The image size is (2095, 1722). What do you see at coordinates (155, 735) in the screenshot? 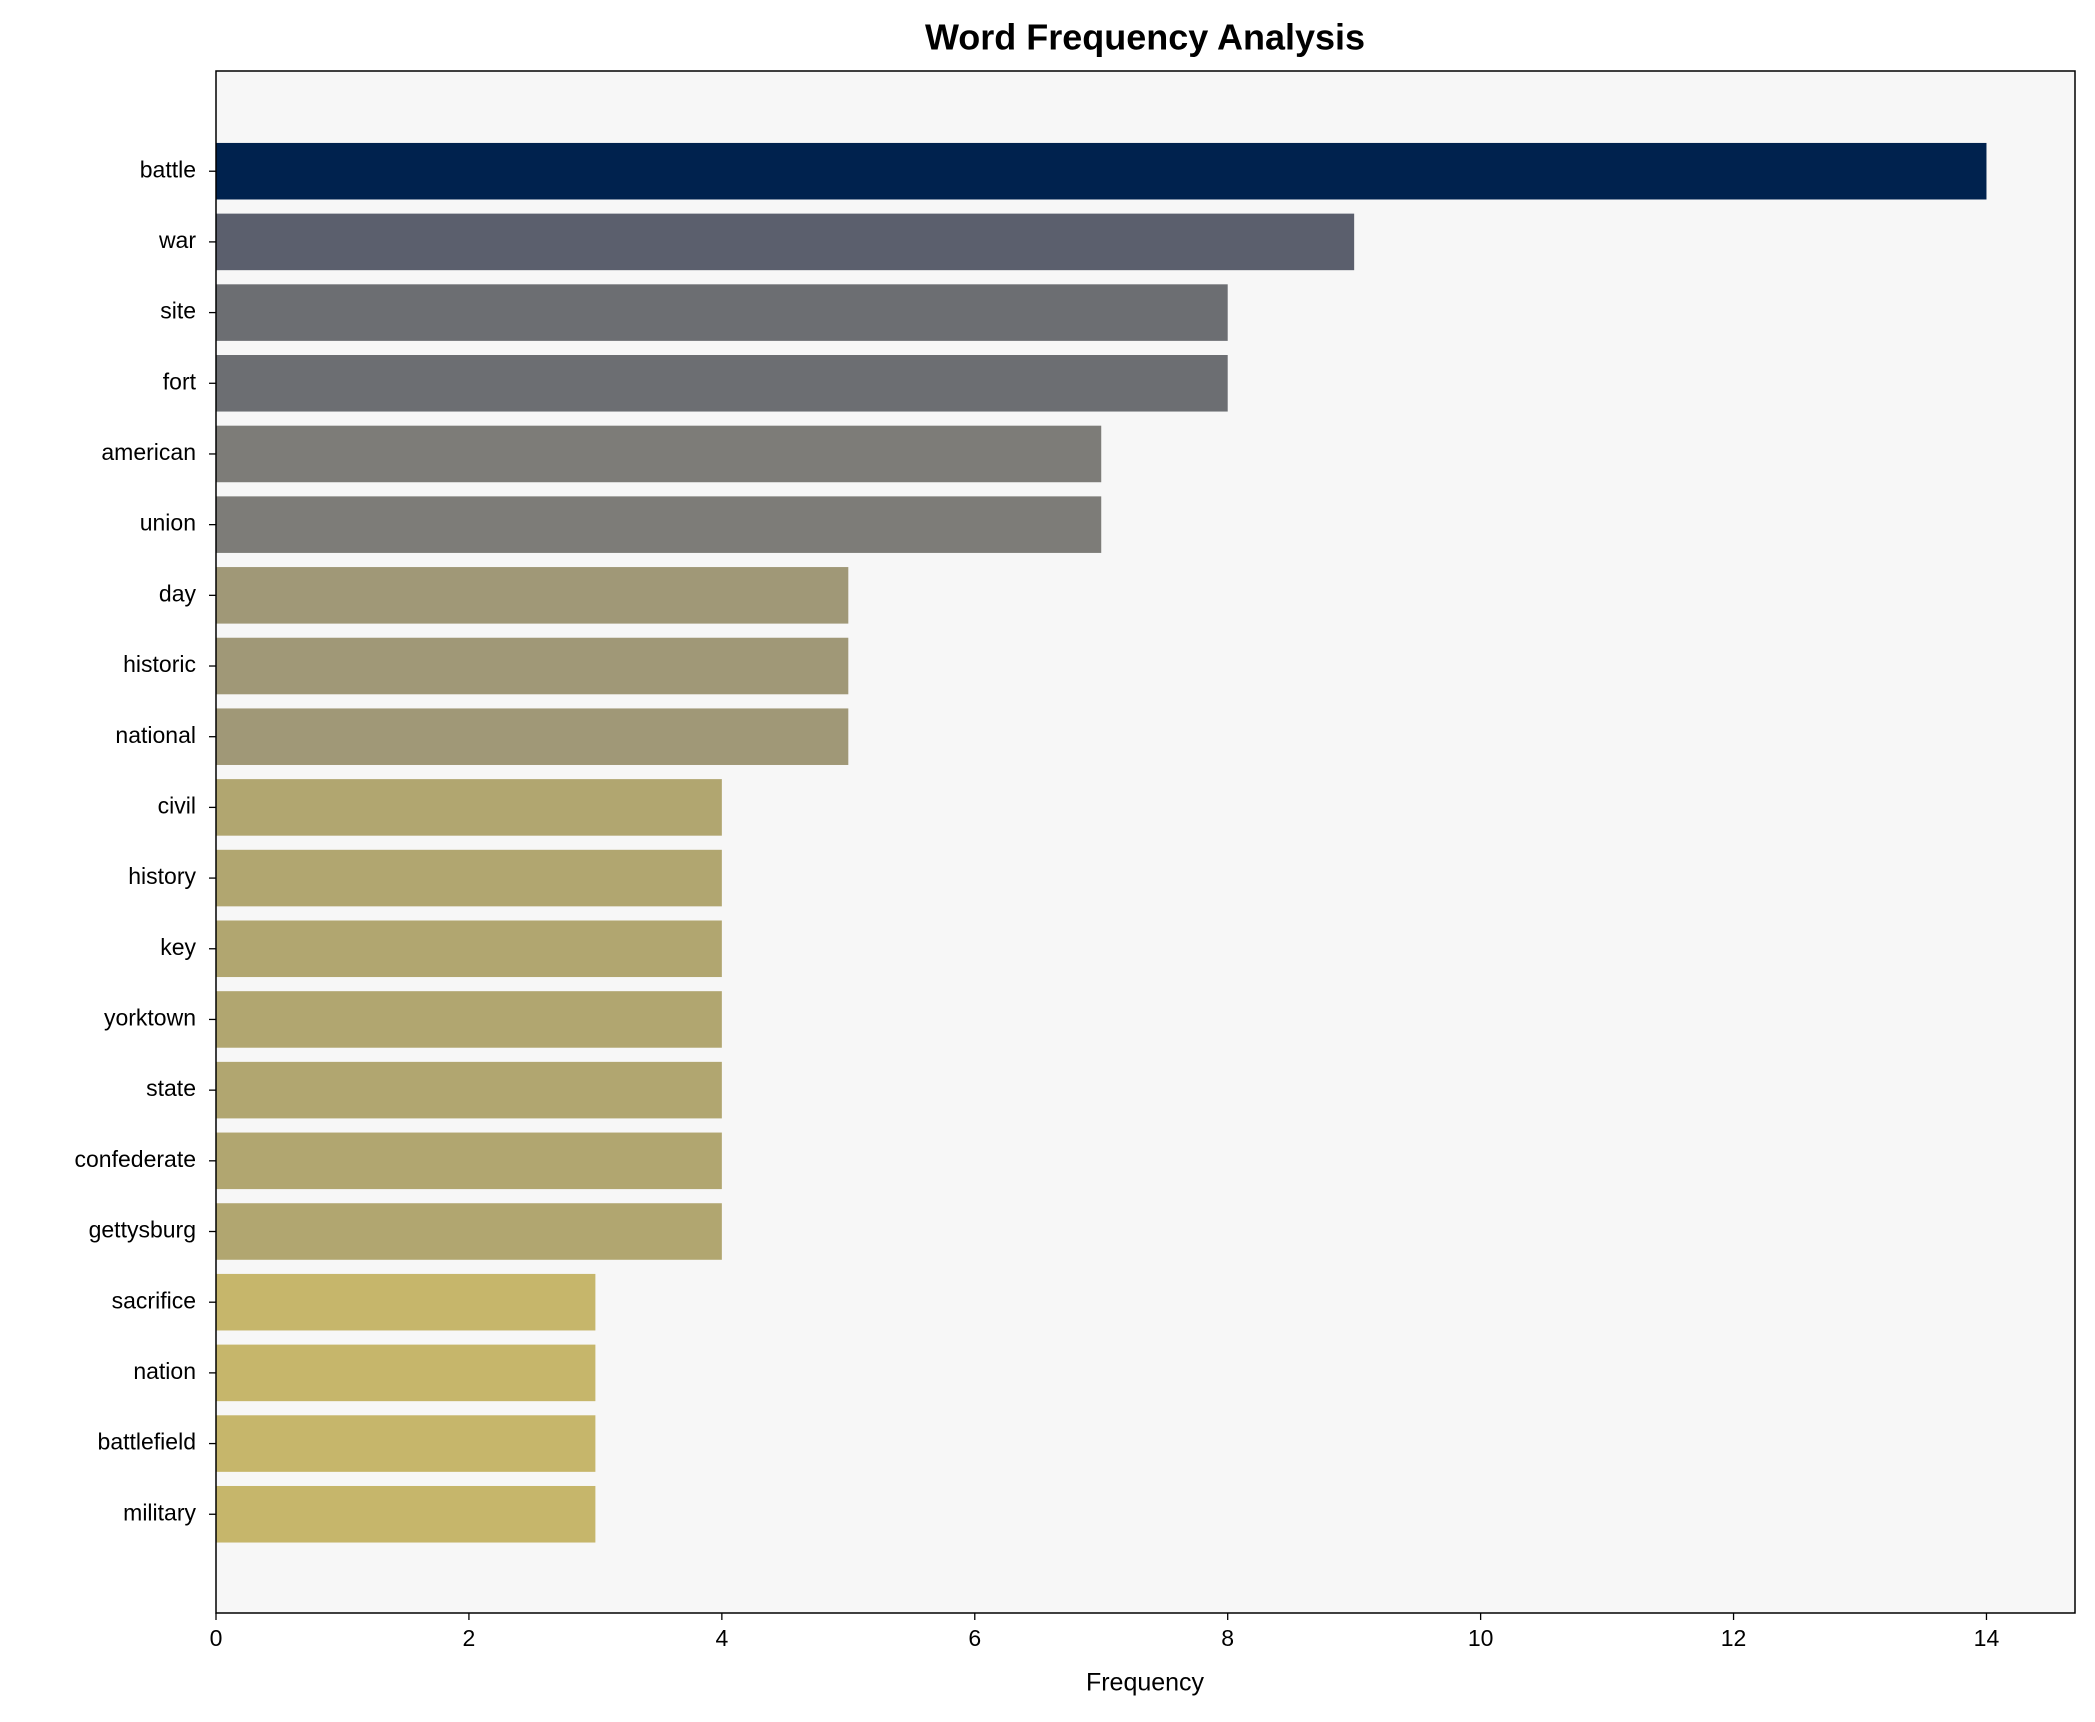
I see `y-tick-label: national` at bounding box center [155, 735].